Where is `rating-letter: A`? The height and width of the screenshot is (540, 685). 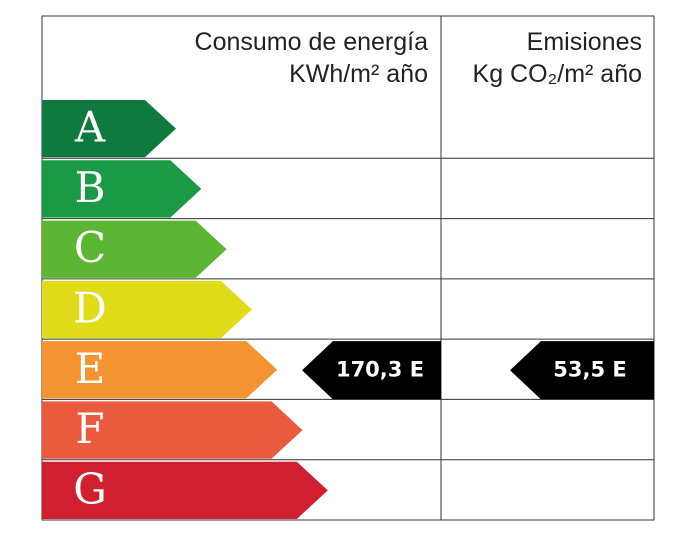 rating-letter: A is located at coordinates (90, 127).